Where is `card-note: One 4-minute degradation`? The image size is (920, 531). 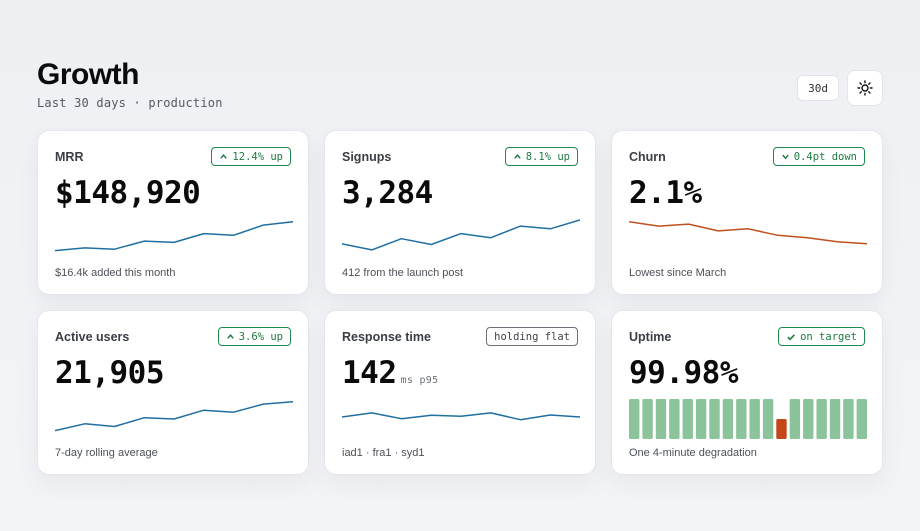 card-note: One 4-minute degradation is located at coordinates (693, 453).